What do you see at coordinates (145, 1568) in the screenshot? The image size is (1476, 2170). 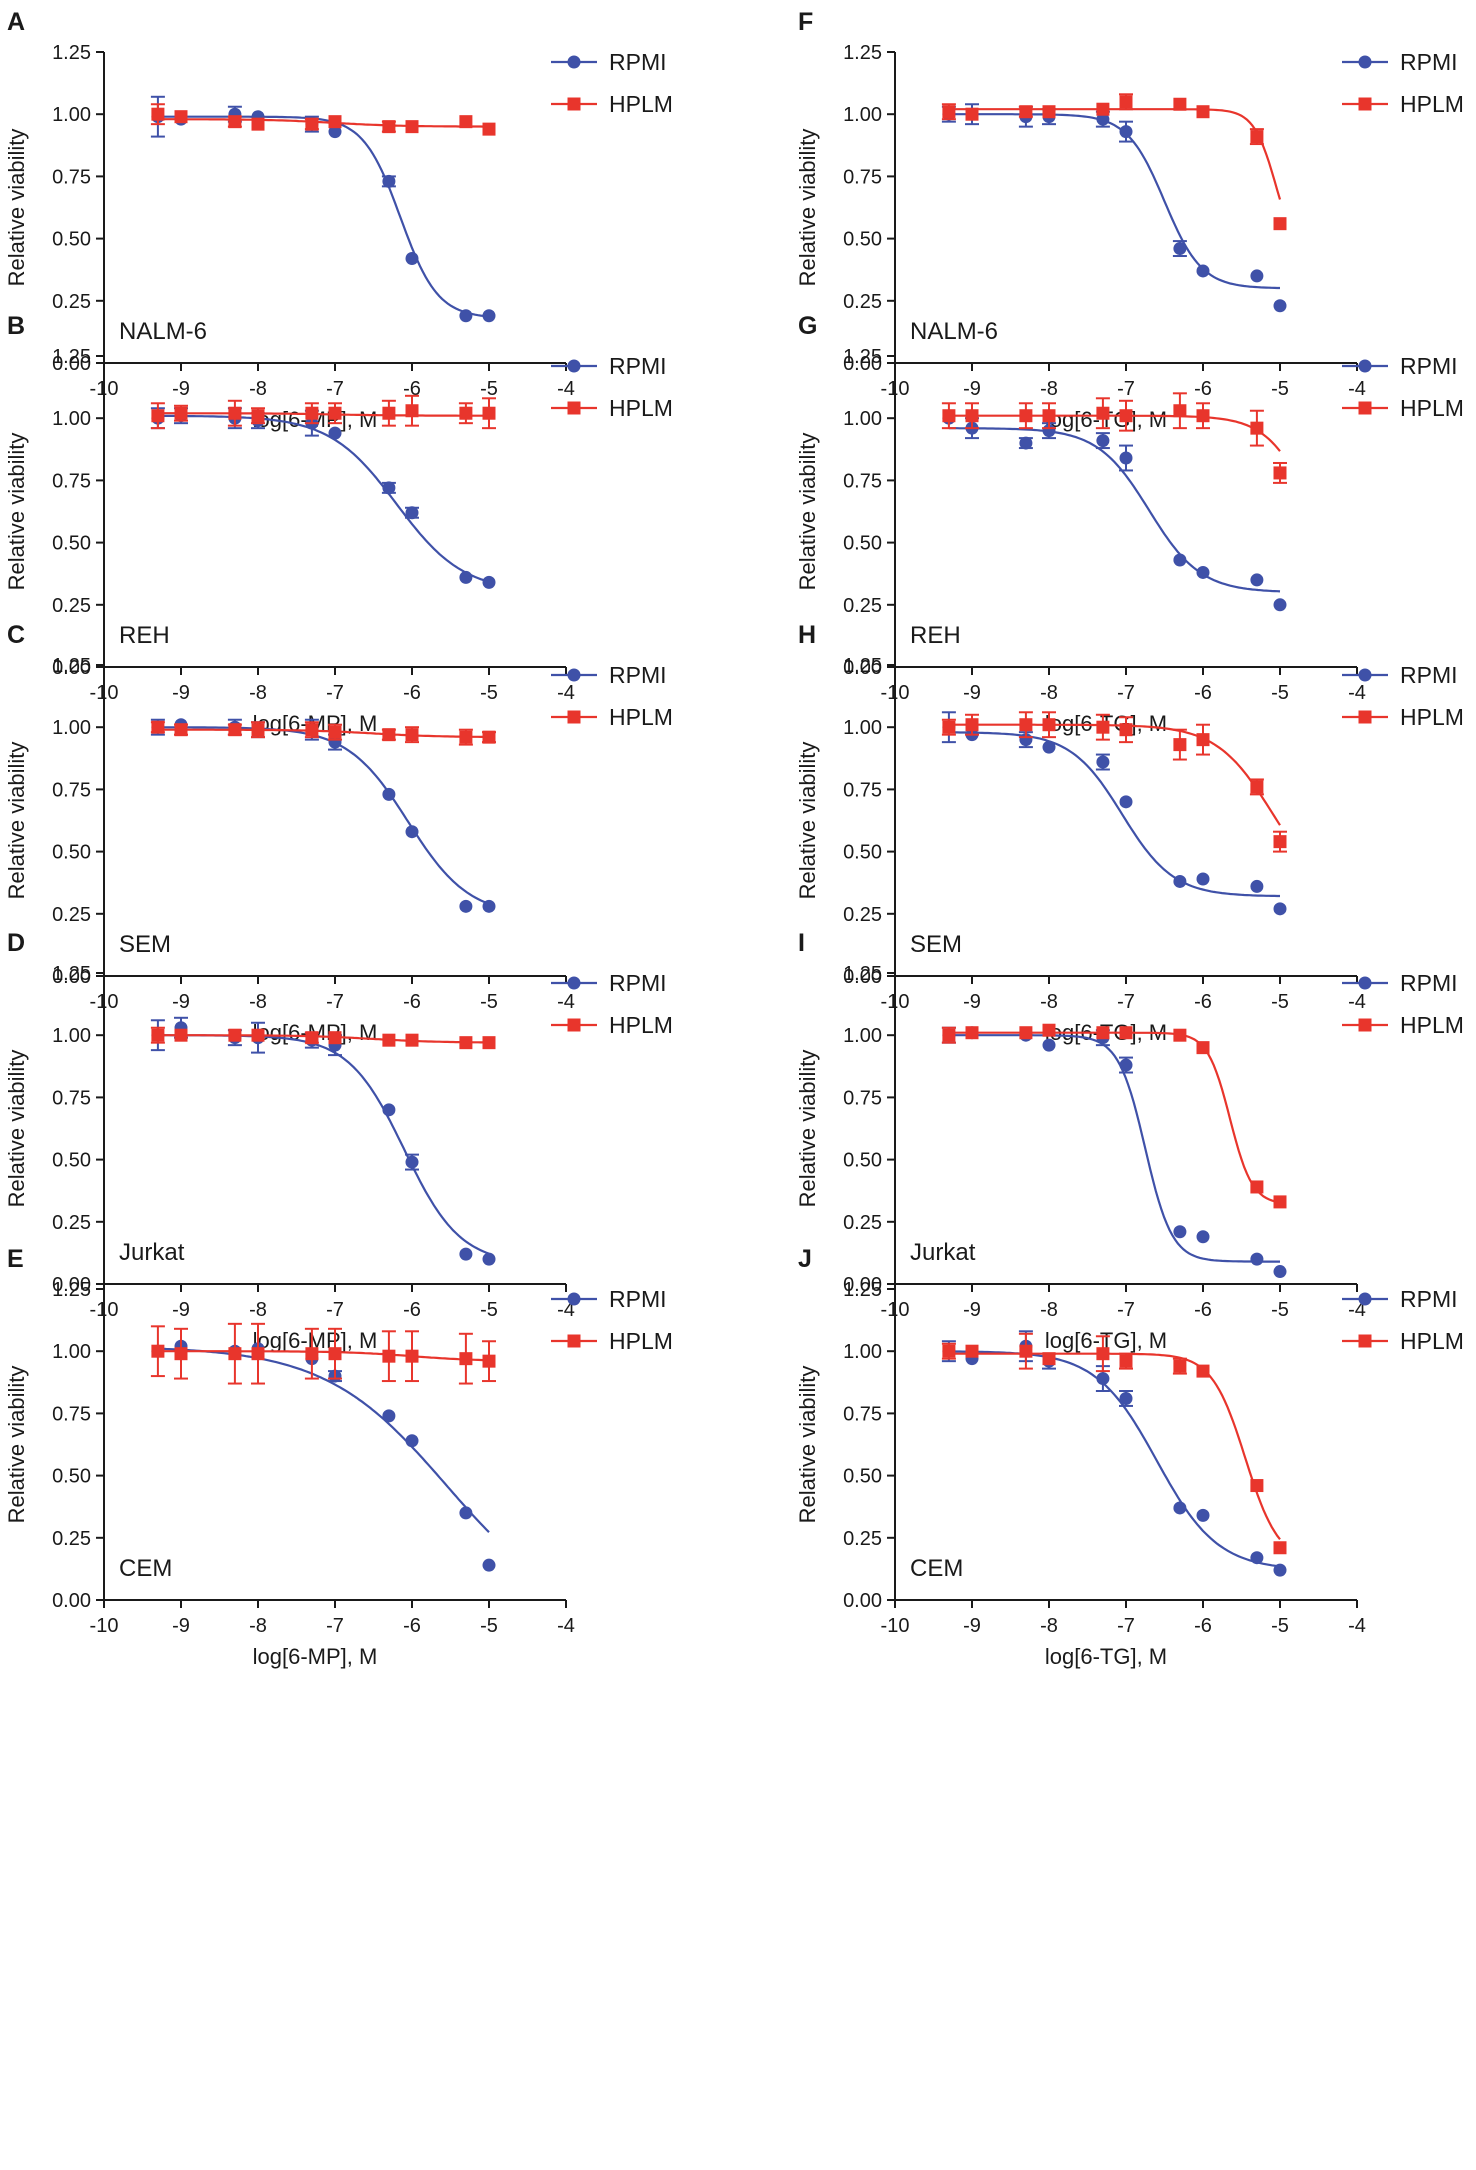 I see `cell-line-label: CEM` at bounding box center [145, 1568].